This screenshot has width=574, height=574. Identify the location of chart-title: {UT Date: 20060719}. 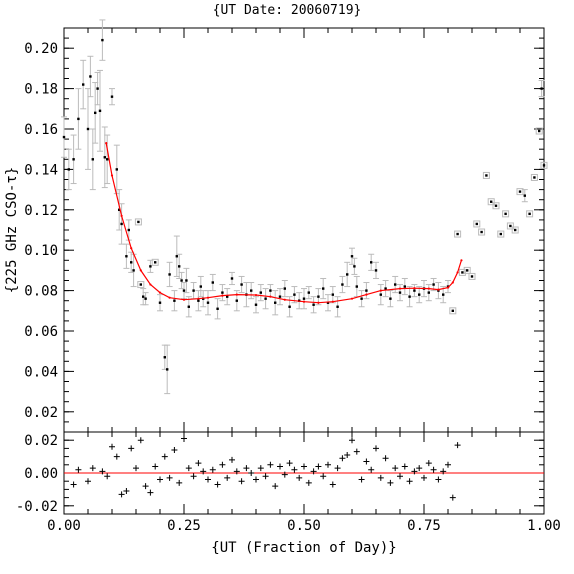
(287, 10).